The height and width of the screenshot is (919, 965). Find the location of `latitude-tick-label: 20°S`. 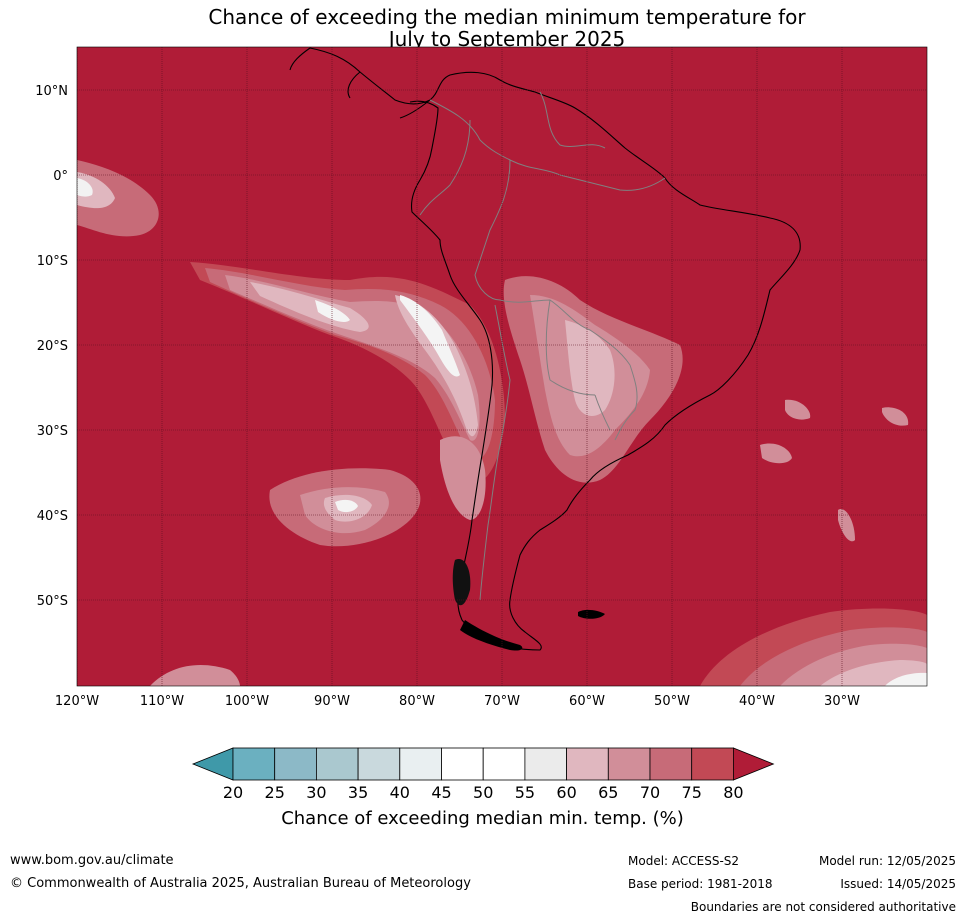

latitude-tick-label: 20°S is located at coordinates (52, 346).